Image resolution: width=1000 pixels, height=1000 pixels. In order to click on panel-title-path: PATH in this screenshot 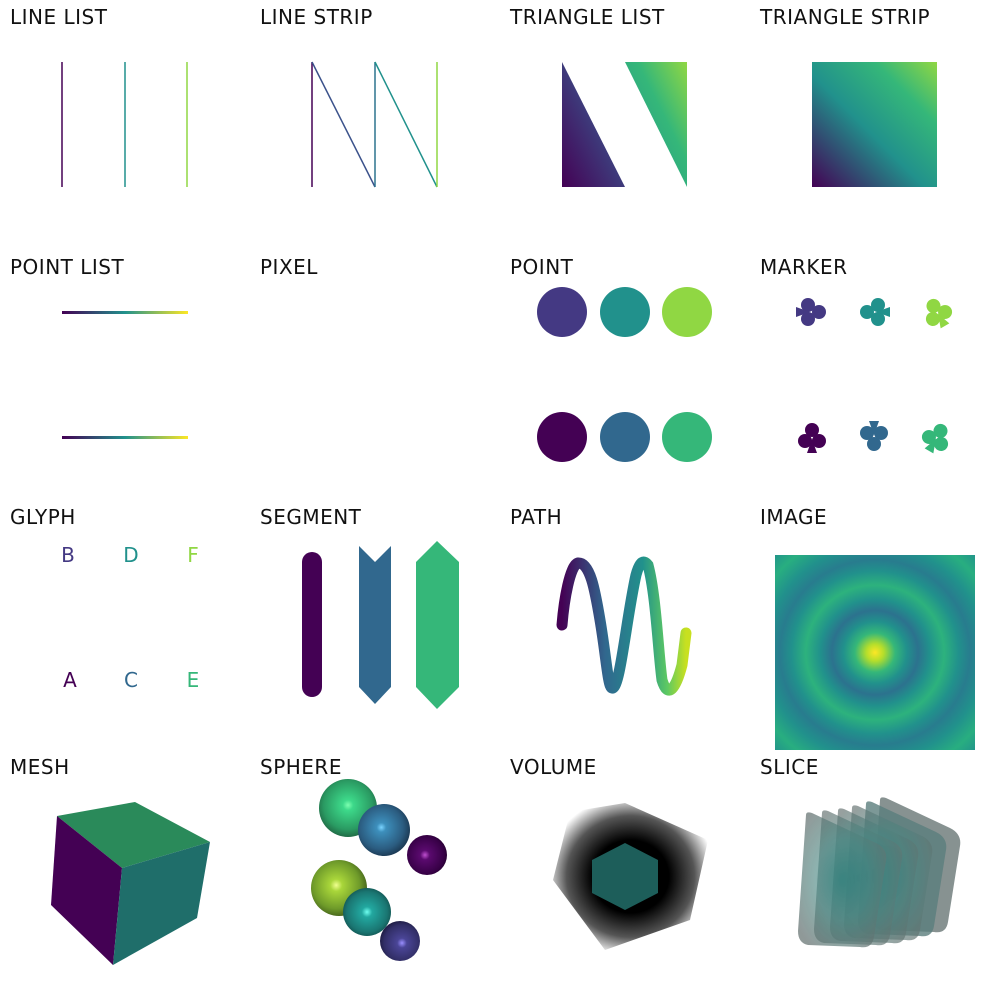, I will do `click(536, 517)`.